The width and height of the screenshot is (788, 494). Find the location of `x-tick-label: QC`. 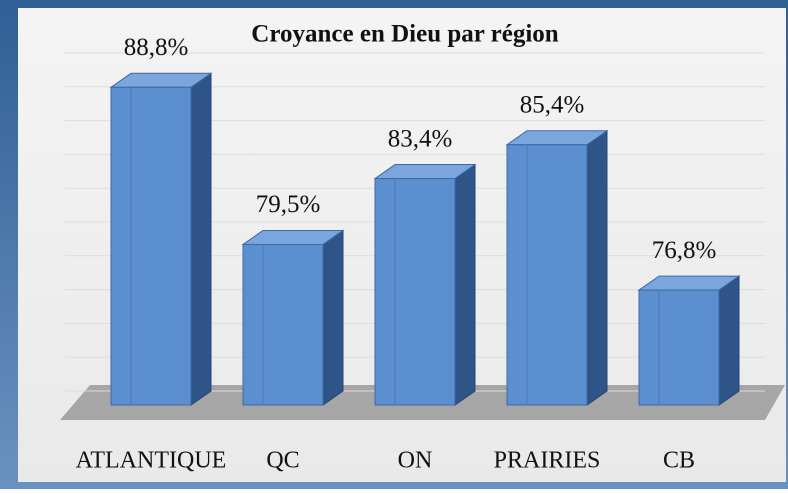

x-tick-label: QC is located at coordinates (282, 461).